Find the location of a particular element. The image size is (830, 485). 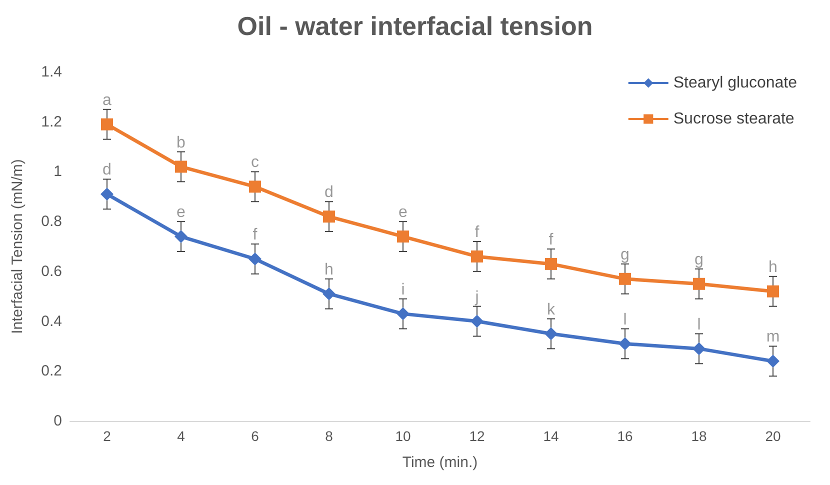

x-tick-label: 8 is located at coordinates (329, 436).